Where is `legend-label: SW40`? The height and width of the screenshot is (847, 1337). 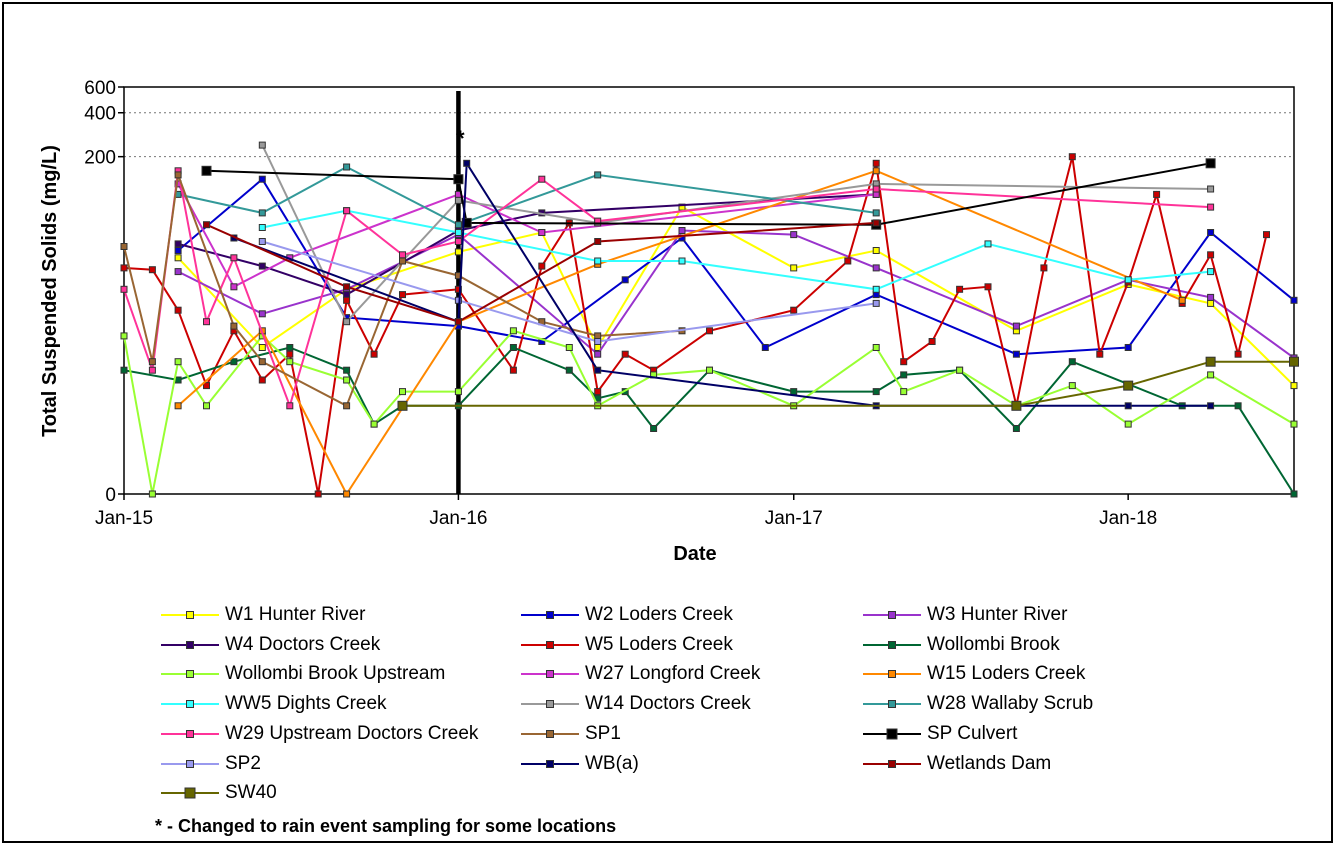
legend-label: SW40 is located at coordinates (251, 793).